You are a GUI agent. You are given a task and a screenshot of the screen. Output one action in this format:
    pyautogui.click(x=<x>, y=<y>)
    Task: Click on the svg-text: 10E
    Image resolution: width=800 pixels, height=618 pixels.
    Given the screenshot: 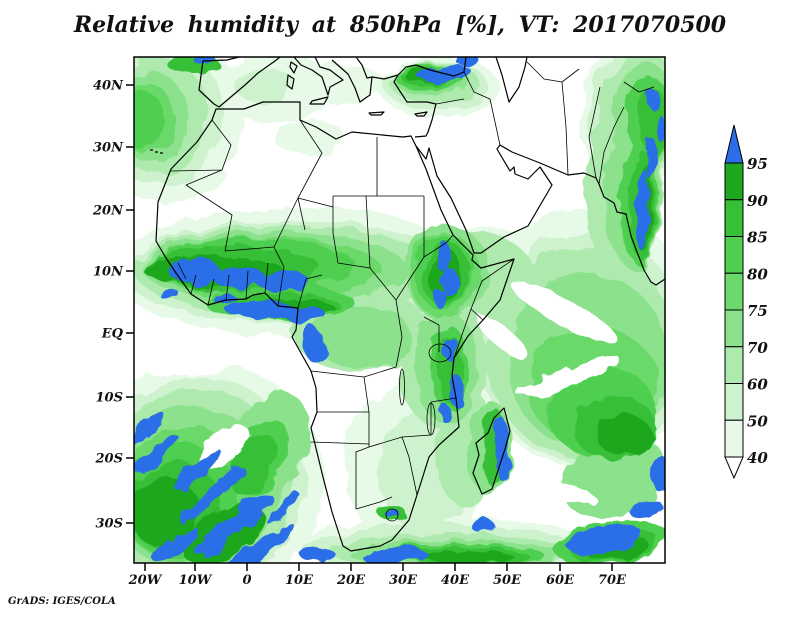 What is the action you would take?
    pyautogui.click(x=299, y=580)
    